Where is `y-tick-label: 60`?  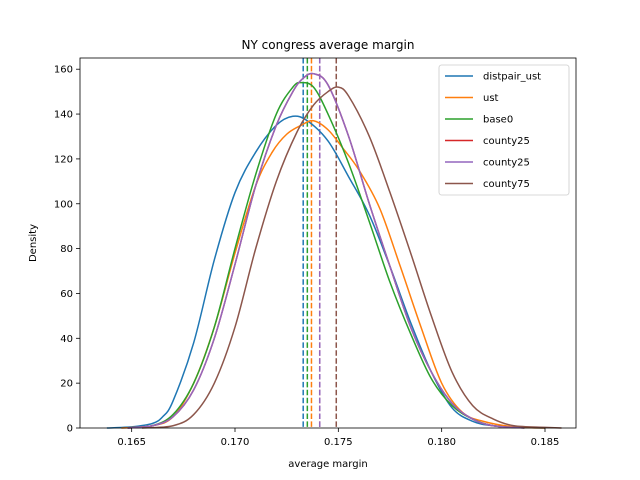 y-tick-label: 60 is located at coordinates (66, 294).